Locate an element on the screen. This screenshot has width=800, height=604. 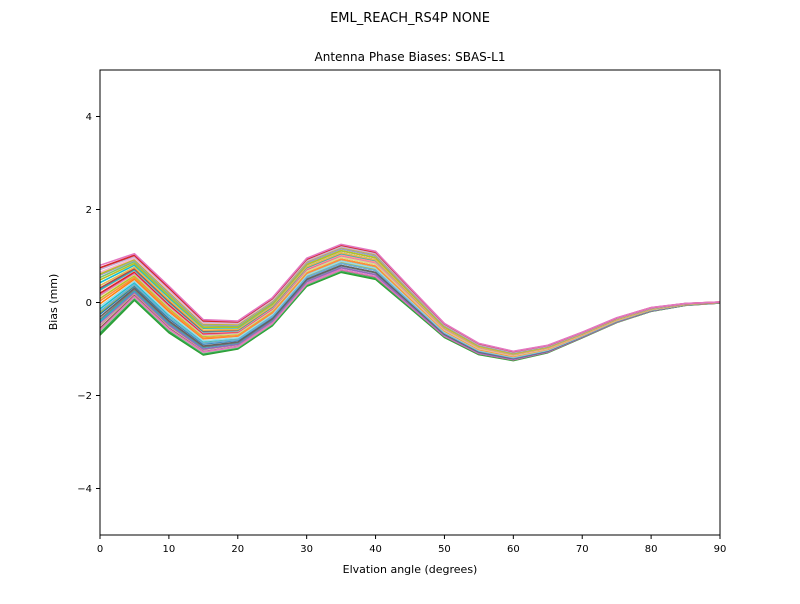
tick-label: 50 is located at coordinates (444, 549).